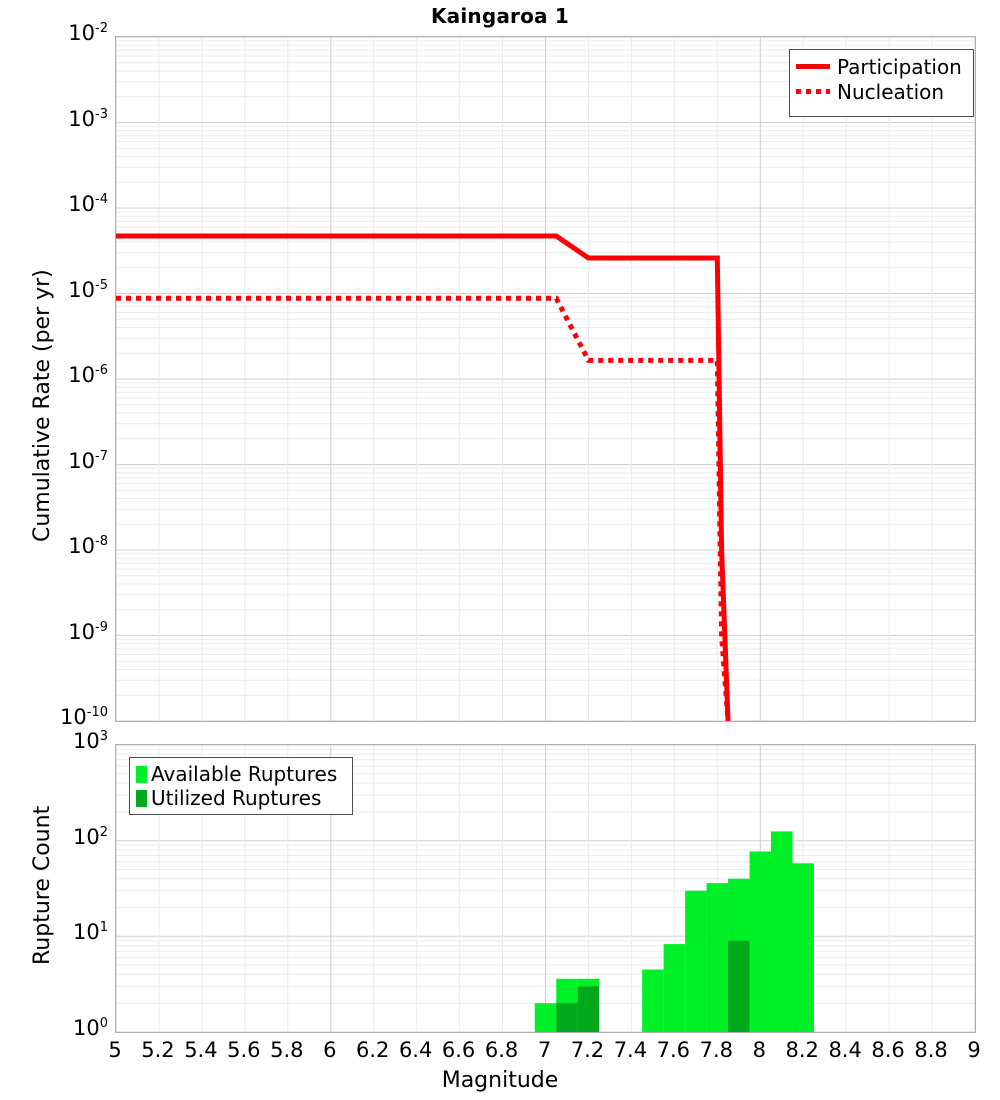 The image size is (1000, 1100). Describe the element at coordinates (141, 774) in the screenshot. I see `available-swatch` at that location.